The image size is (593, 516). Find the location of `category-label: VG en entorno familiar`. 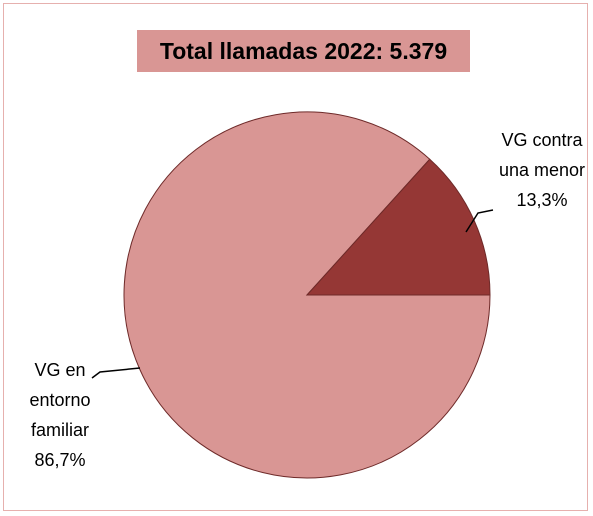

category-label: VG en entorno familiar is located at coordinates (60, 400).